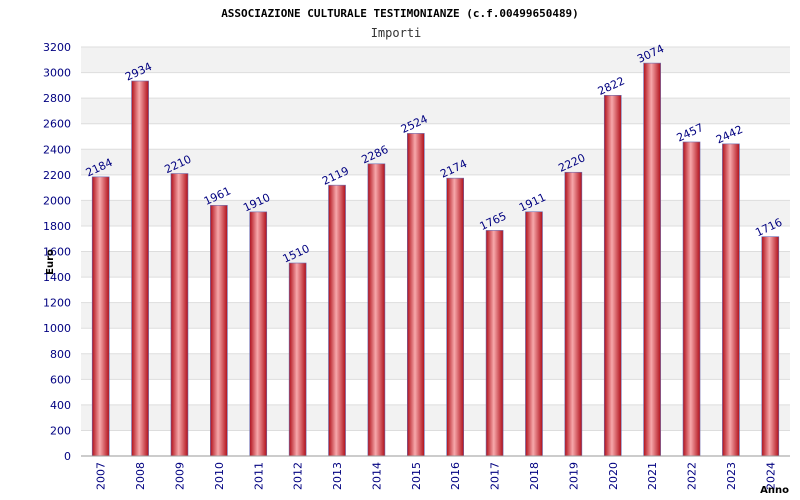  What do you see at coordinates (50, 262) in the screenshot?
I see `y-axis-label: Euro` at bounding box center [50, 262].